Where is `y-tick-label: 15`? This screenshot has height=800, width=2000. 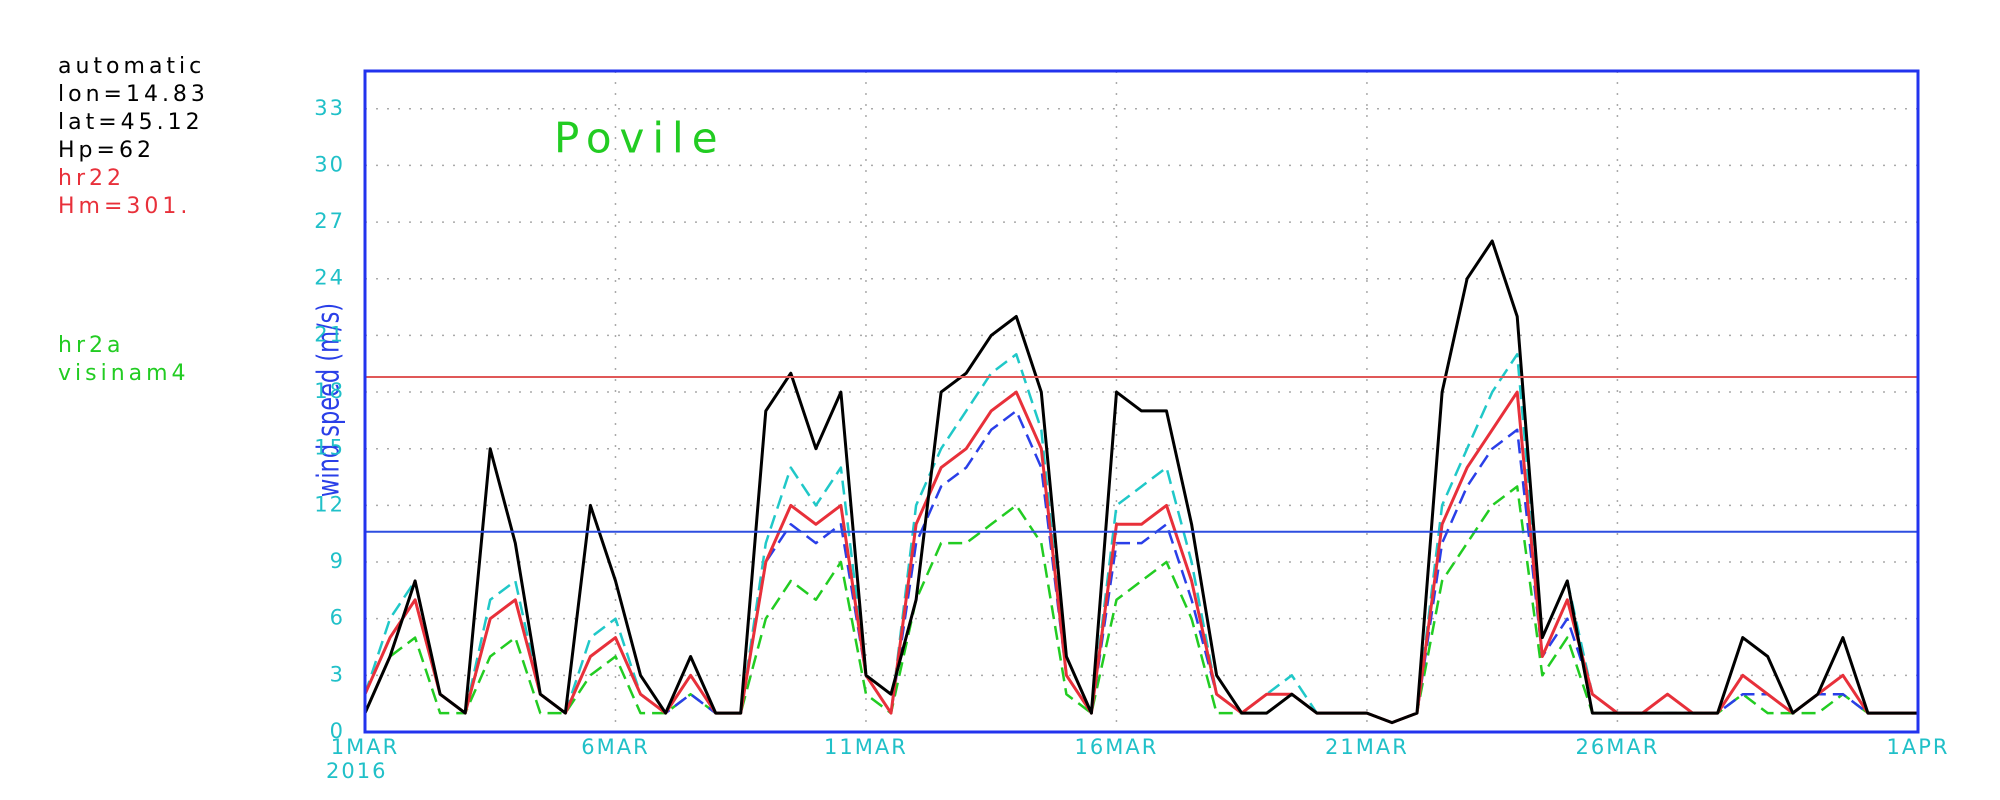 y-tick-label: 15 is located at coordinates (329, 448).